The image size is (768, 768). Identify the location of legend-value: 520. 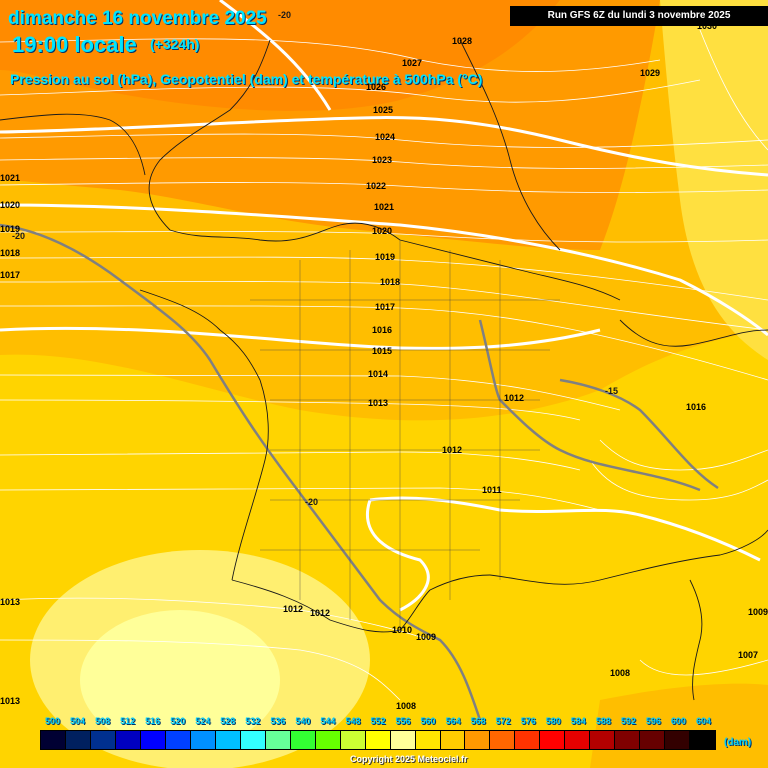
(178, 721).